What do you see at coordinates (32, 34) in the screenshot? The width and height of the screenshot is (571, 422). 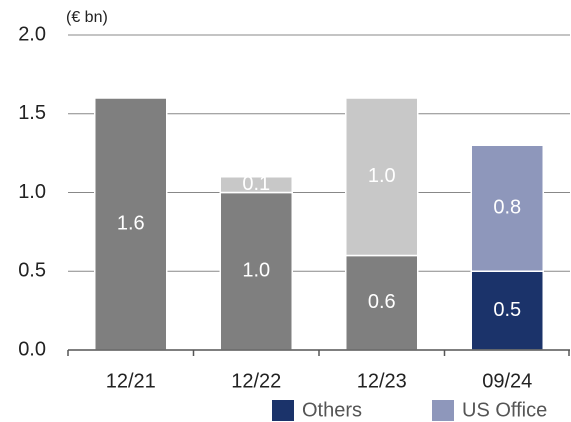 I see `y-tick-label: 2.0` at bounding box center [32, 34].